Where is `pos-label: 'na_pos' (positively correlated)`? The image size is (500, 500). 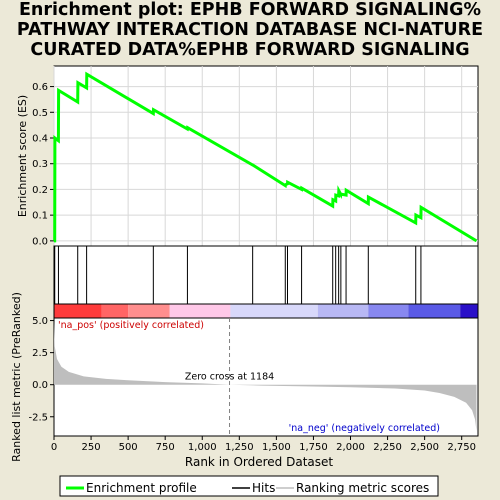
pos-label: 'na_pos' (positively correlated) is located at coordinates (131, 325).